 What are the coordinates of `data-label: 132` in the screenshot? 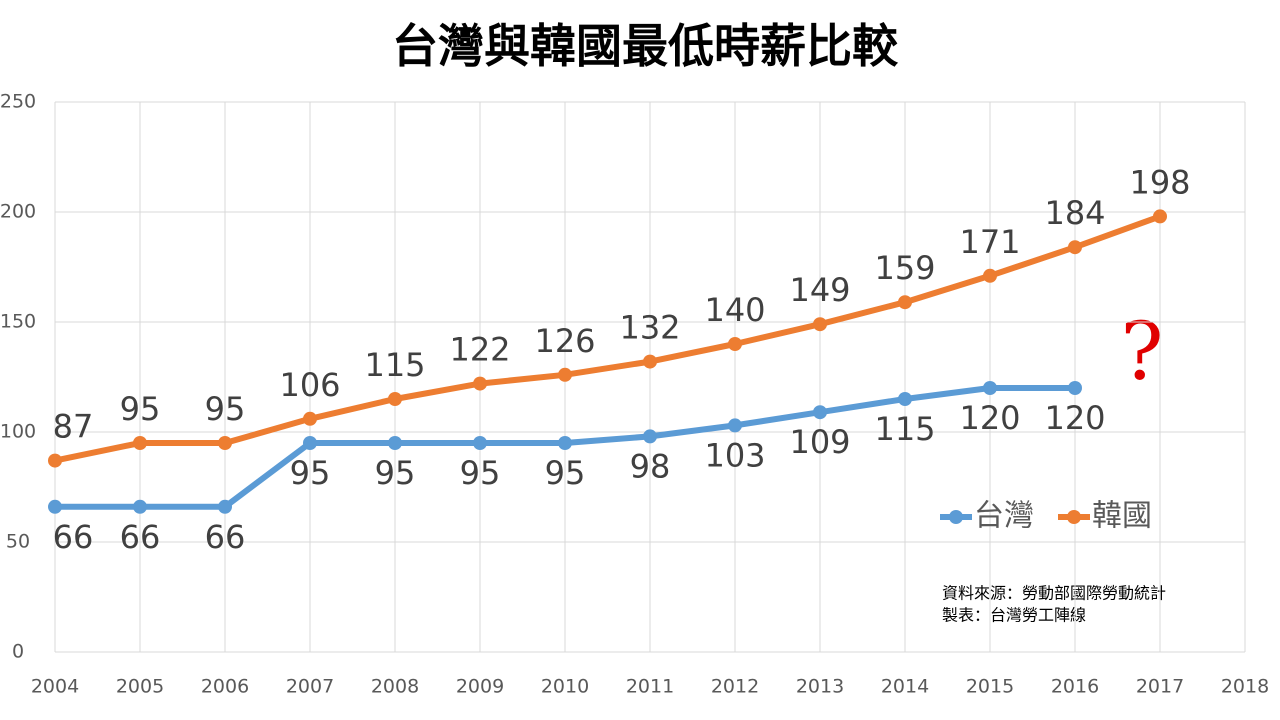 It's located at (649, 328).